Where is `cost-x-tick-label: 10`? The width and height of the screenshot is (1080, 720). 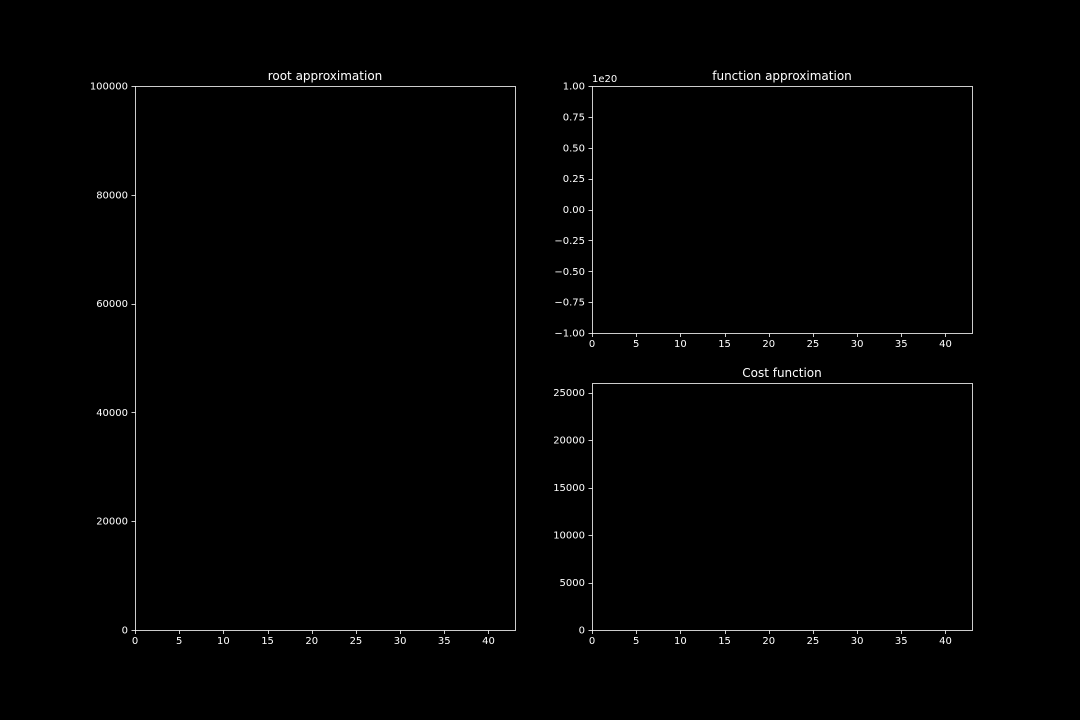 cost-x-tick-label: 10 is located at coordinates (680, 641).